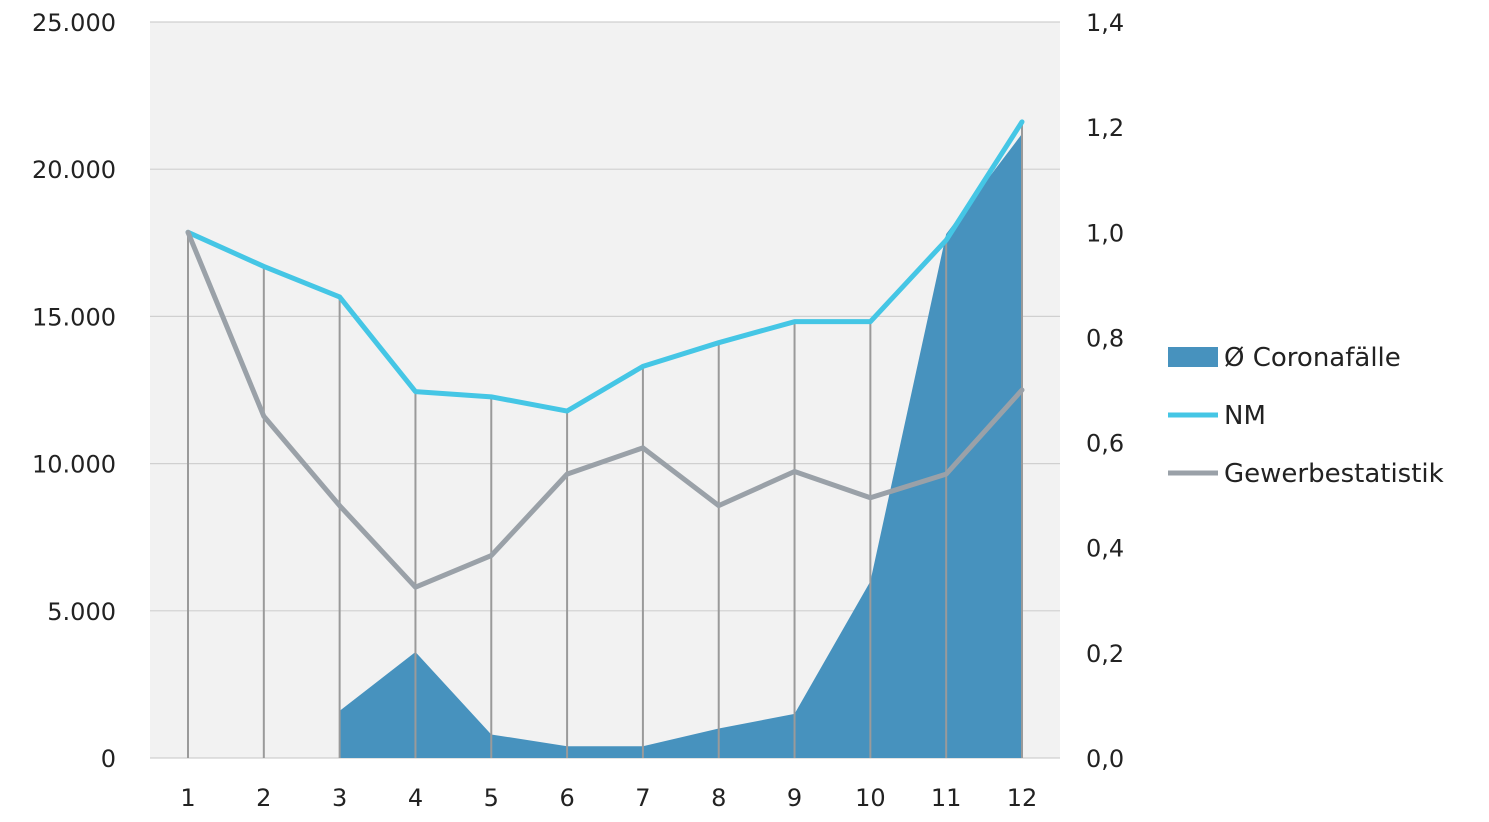 This screenshot has width=1489, height=822. What do you see at coordinates (1022, 798) in the screenshot?
I see `x-tick-label: 12` at bounding box center [1022, 798].